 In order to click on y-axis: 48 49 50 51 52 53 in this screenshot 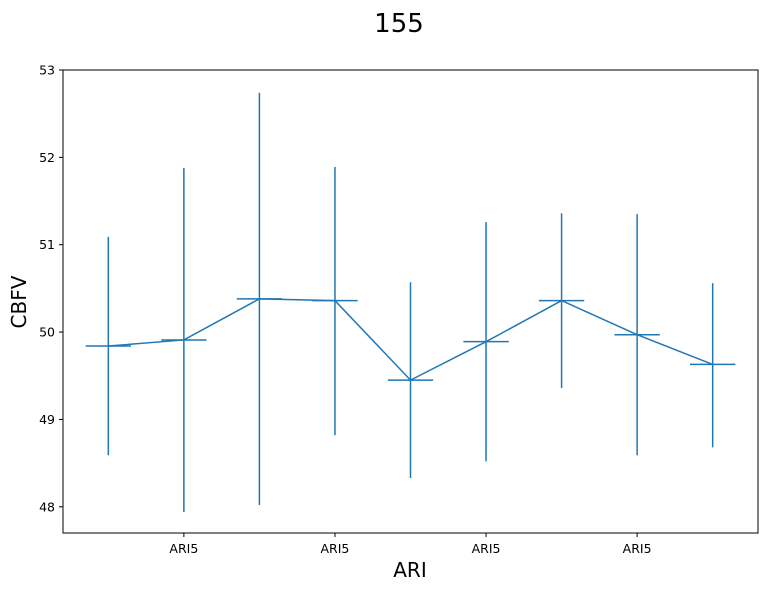, I will do `click(51, 288)`.